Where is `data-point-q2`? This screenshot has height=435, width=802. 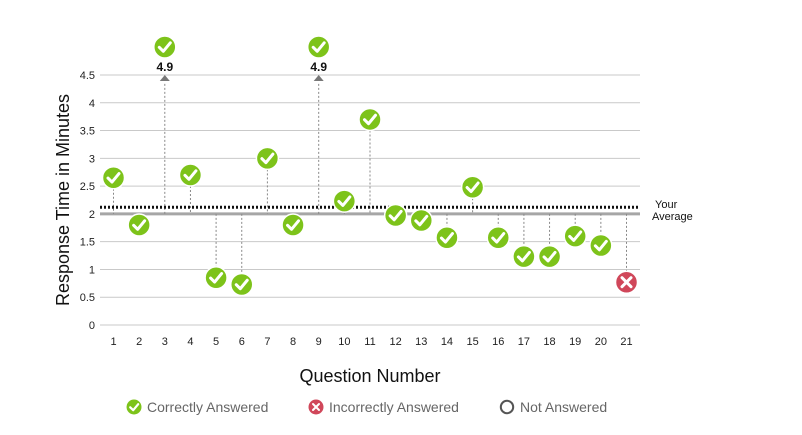
data-point-q2 is located at coordinates (139, 225).